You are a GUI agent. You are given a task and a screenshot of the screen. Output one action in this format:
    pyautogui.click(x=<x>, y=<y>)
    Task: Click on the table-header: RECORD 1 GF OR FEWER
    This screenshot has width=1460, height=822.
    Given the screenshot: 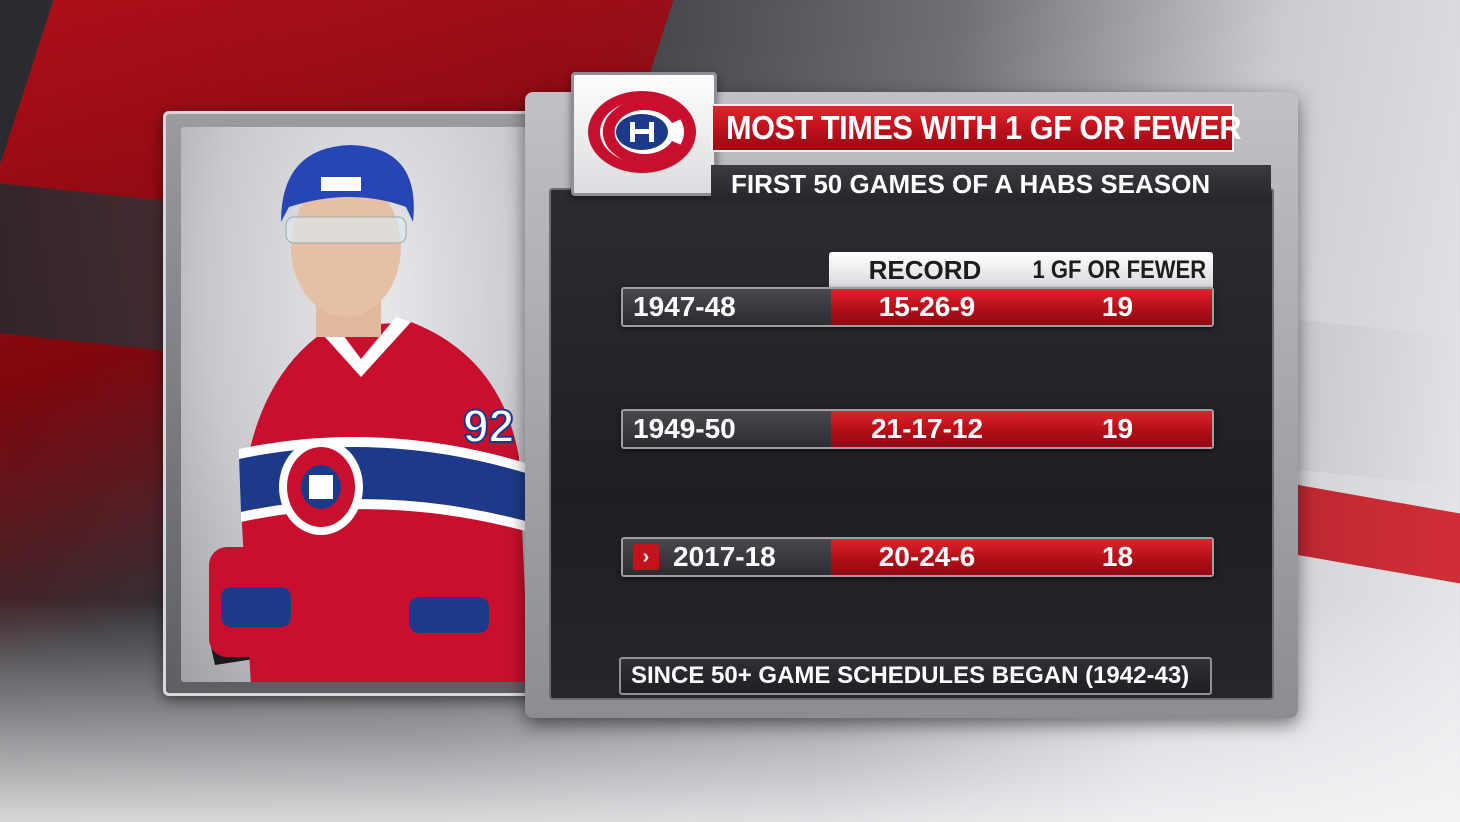 What is the action you would take?
    pyautogui.click(x=1021, y=270)
    